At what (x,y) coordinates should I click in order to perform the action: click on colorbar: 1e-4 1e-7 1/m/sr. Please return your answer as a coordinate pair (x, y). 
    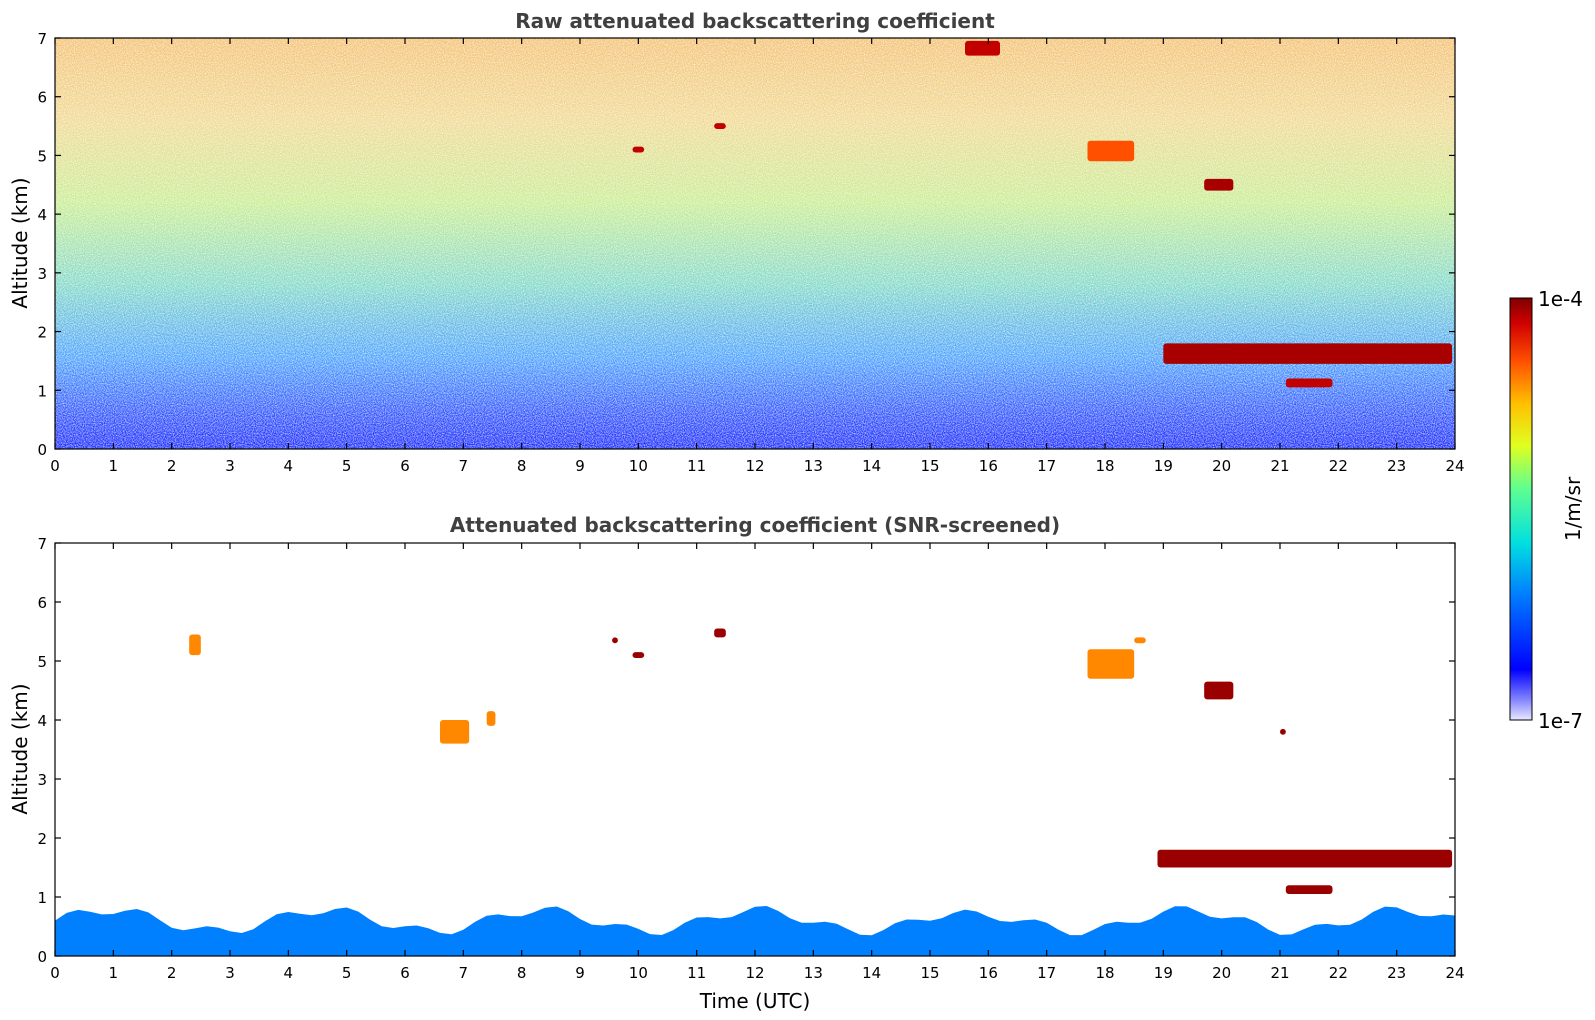
    Looking at the image, I should click on (1547, 510).